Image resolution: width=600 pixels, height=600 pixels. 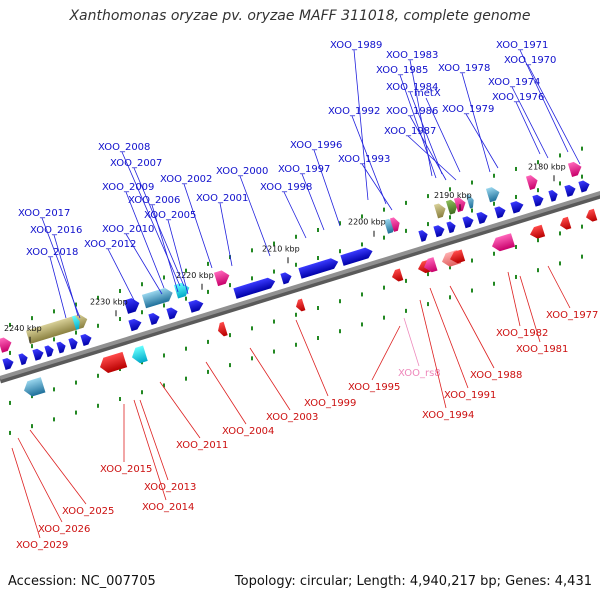 I want to click on leader-line-xoo_1976, so click(x=528, y=128).